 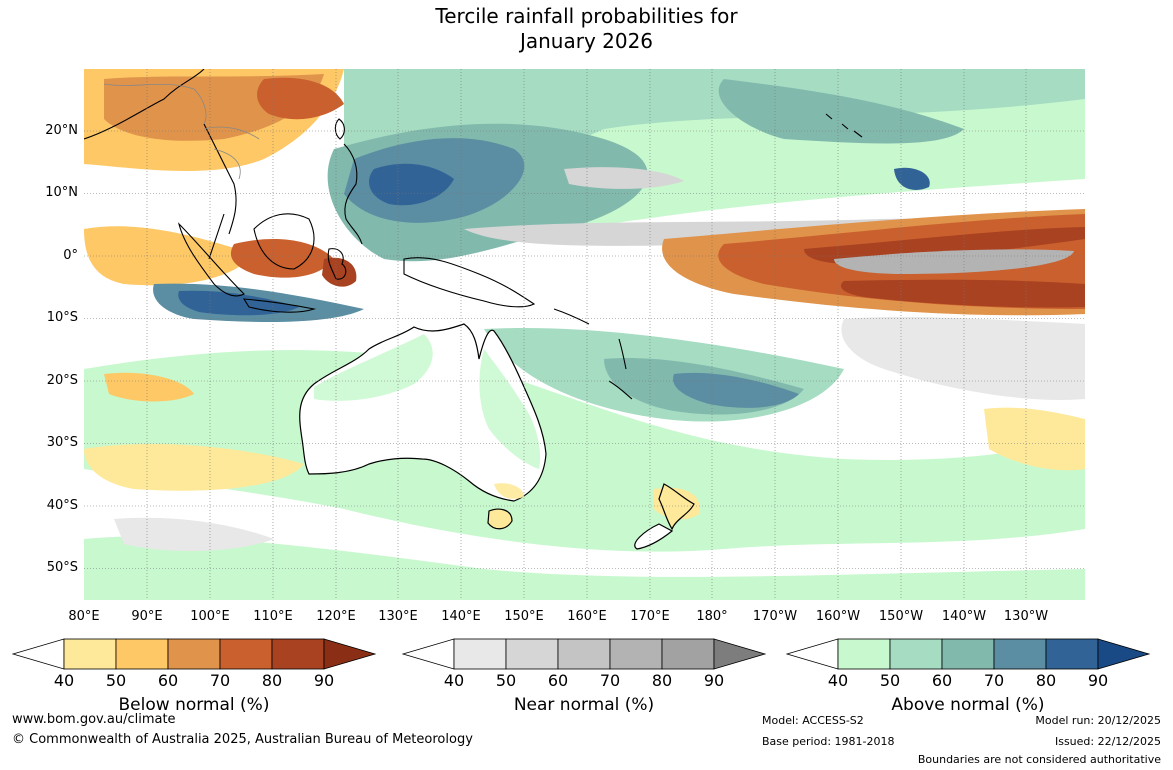 What do you see at coordinates (324, 680) in the screenshot?
I see `legend-below-tick-90: 90` at bounding box center [324, 680].